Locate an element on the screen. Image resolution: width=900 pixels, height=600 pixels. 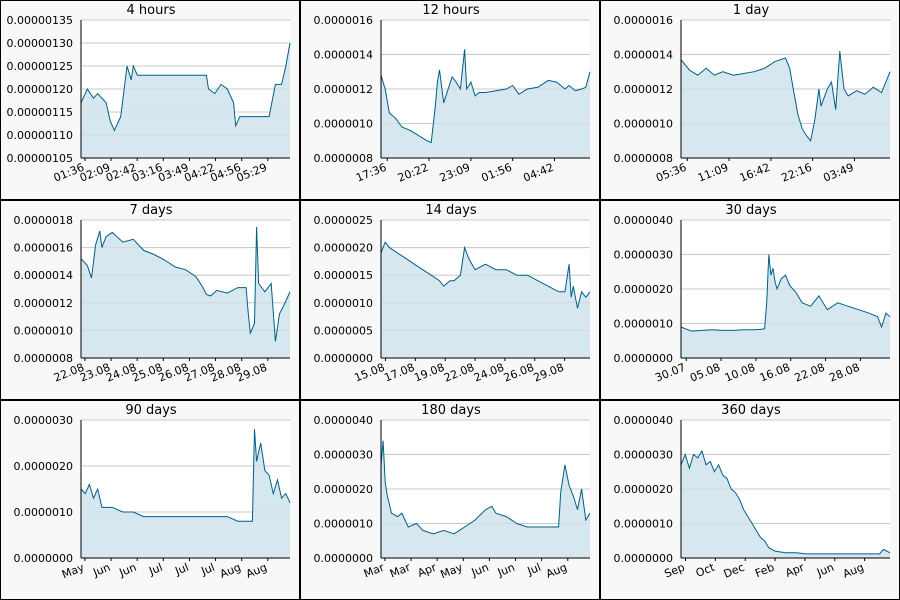
x-tick-label: Oct is located at coordinates (705, 569).